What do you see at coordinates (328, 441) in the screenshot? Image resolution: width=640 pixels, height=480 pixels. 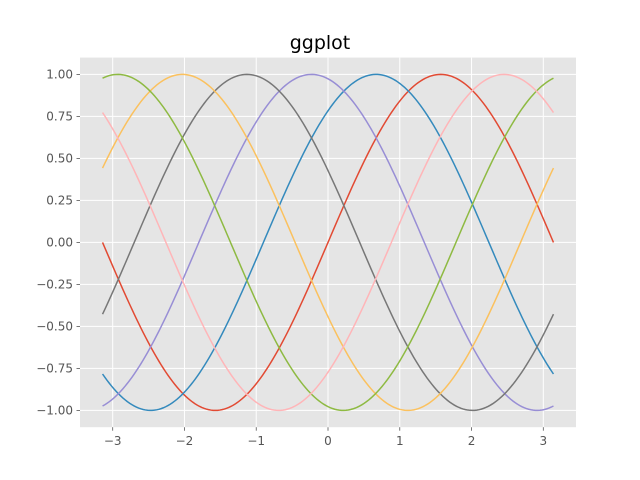 I see `x-tick-label: 0` at bounding box center [328, 441].